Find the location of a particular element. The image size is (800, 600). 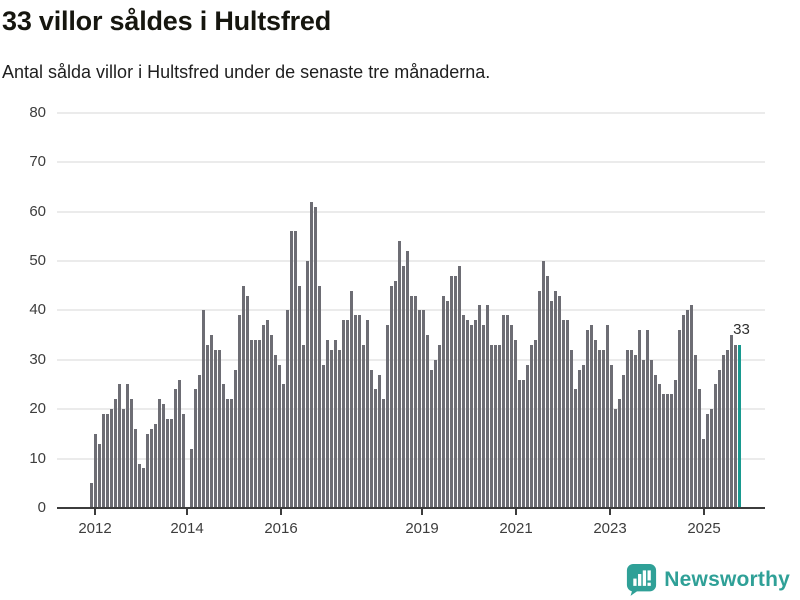

newsworthy-logo-icon is located at coordinates (641, 579).